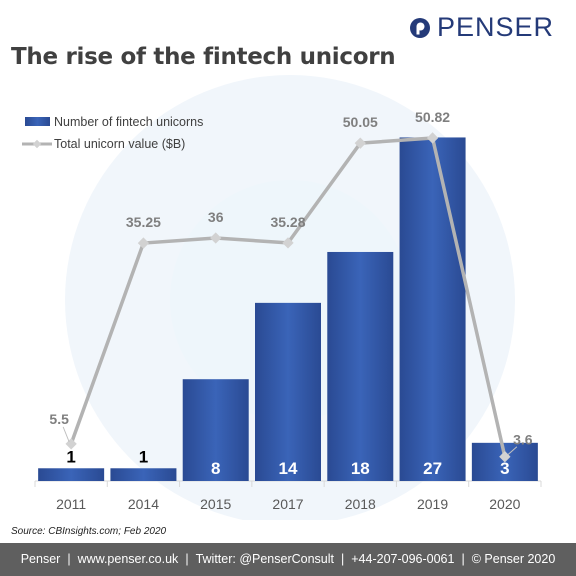  Describe the element at coordinates (216, 217) in the screenshot. I see `line-data-label: 36` at that location.